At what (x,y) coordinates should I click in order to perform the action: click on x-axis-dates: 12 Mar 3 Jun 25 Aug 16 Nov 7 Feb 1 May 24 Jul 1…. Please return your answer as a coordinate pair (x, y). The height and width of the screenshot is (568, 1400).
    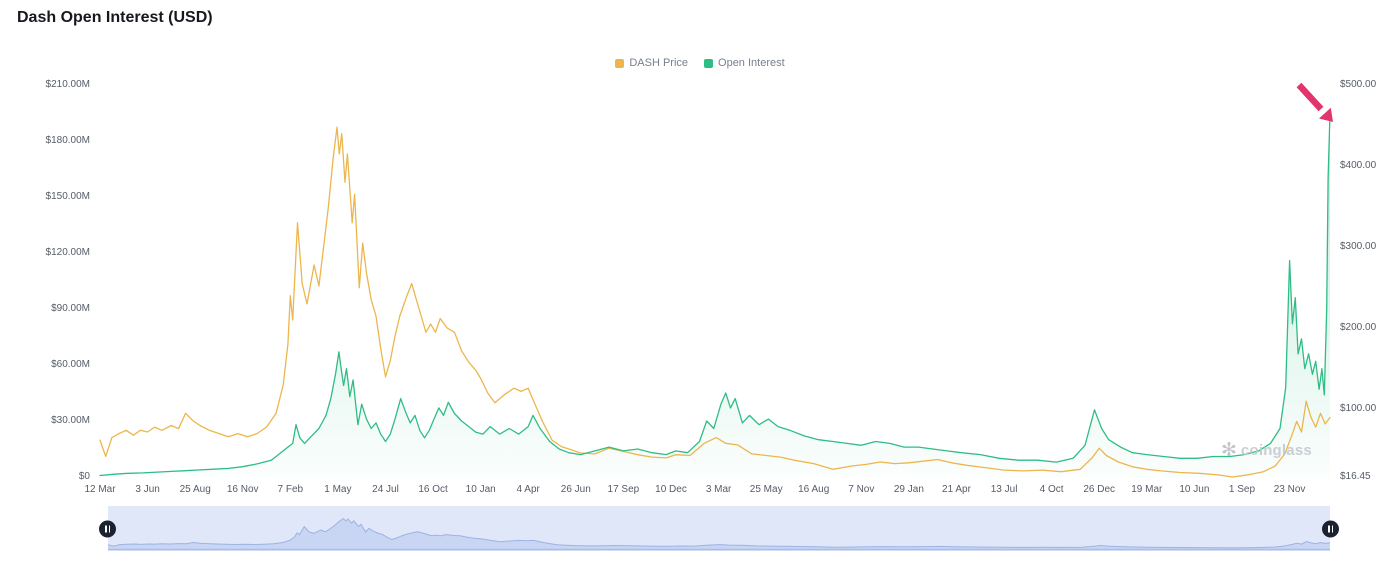
    Looking at the image, I should click on (695, 489).